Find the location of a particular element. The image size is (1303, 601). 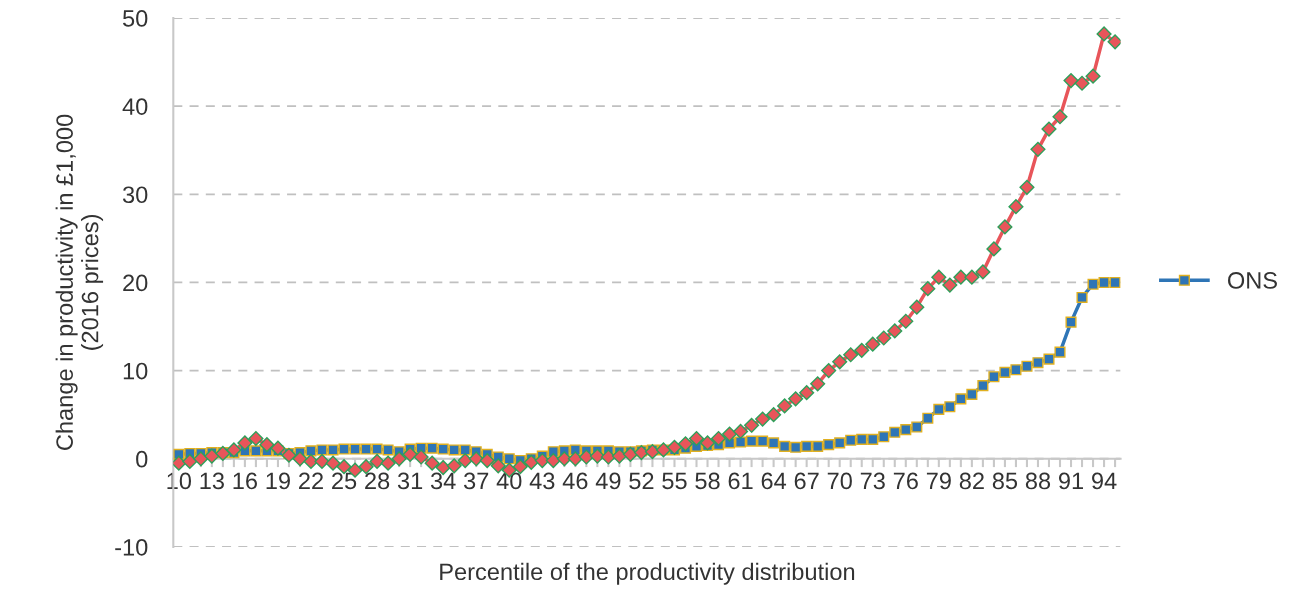

x-tick-label: 70 is located at coordinates (839, 481).